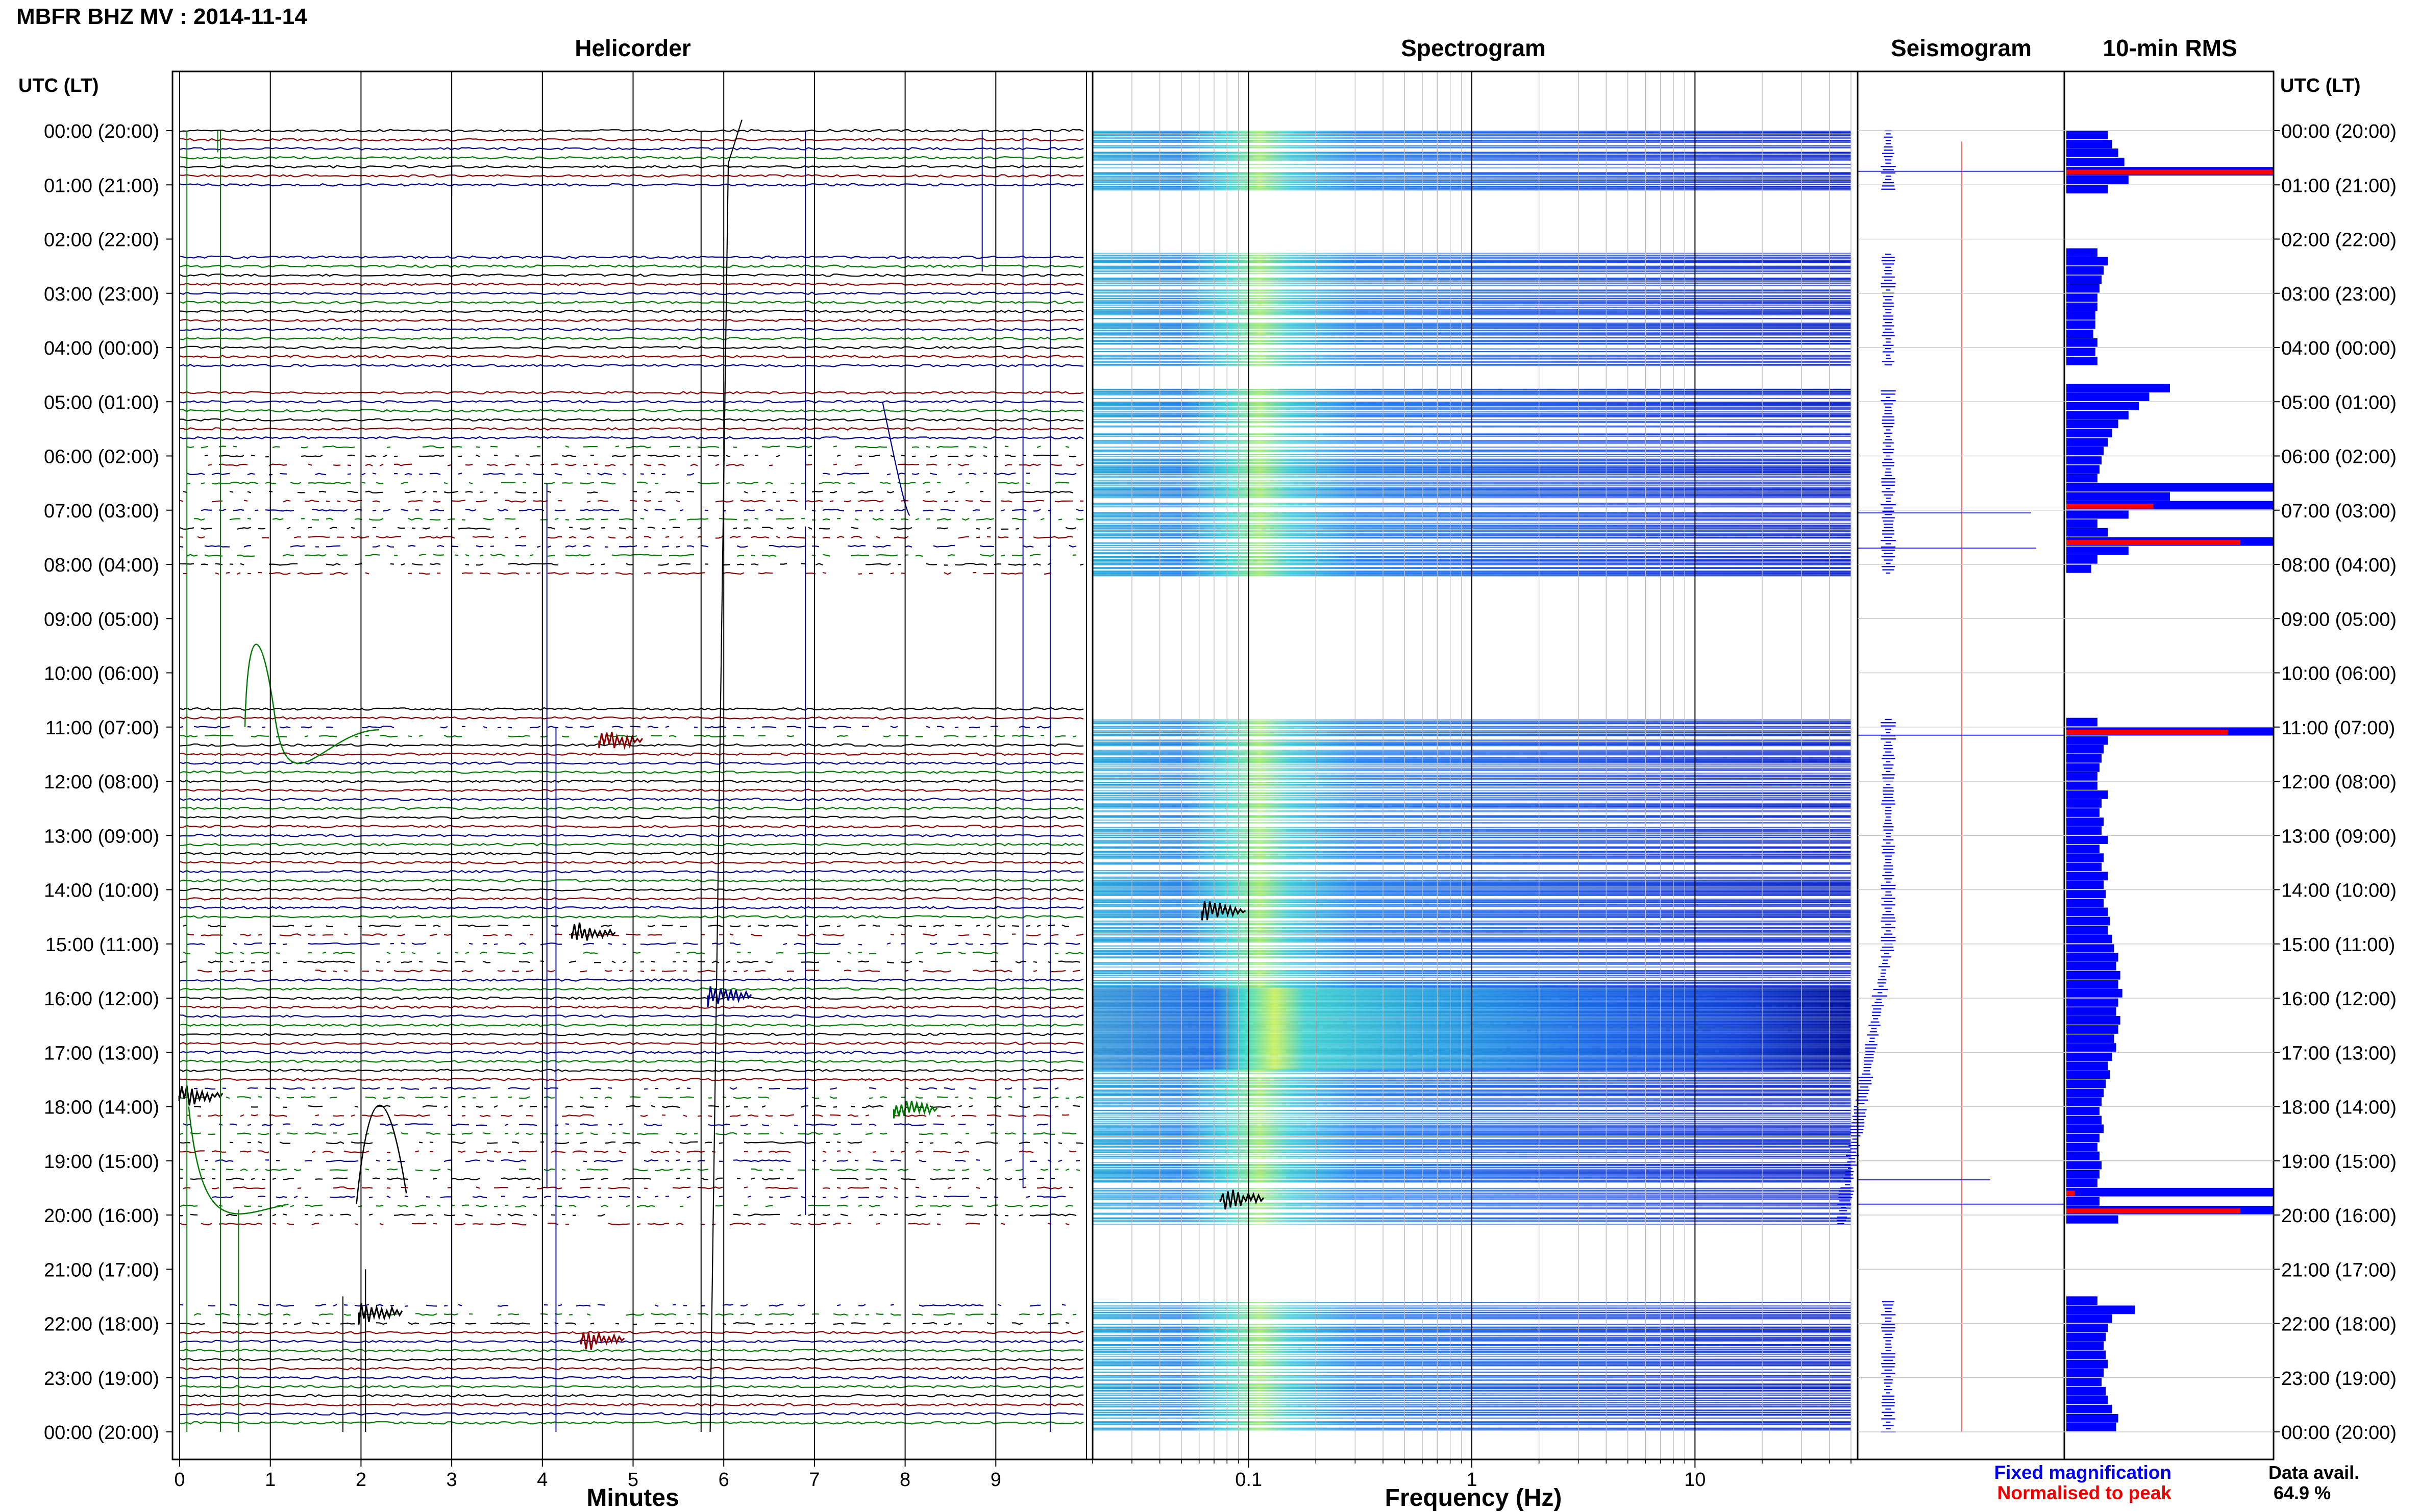  What do you see at coordinates (2339, 1108) in the screenshot?
I see `time-label-right: 18:00 (14:00)` at bounding box center [2339, 1108].